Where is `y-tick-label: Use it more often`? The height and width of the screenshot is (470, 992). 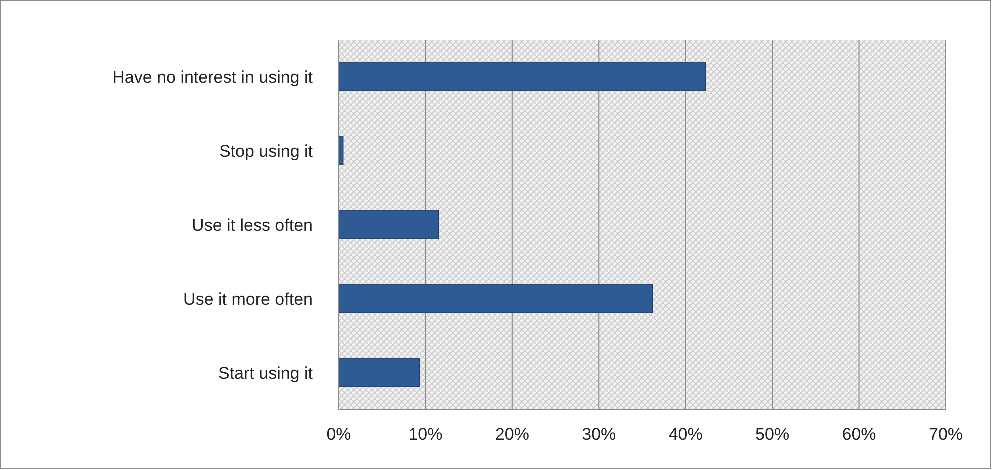 y-tick-label: Use it more often is located at coordinates (248, 299).